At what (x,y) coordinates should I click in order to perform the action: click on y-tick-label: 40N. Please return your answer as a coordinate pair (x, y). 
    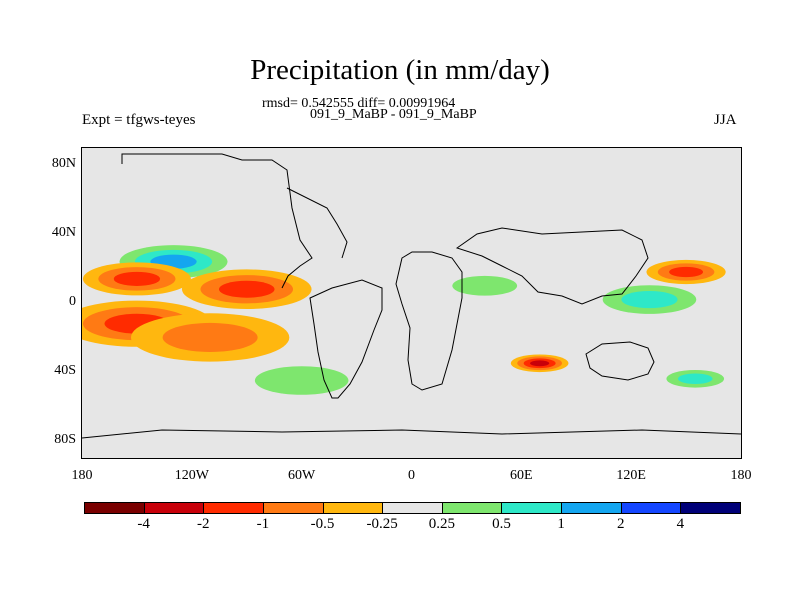
    Looking at the image, I should click on (63, 233).